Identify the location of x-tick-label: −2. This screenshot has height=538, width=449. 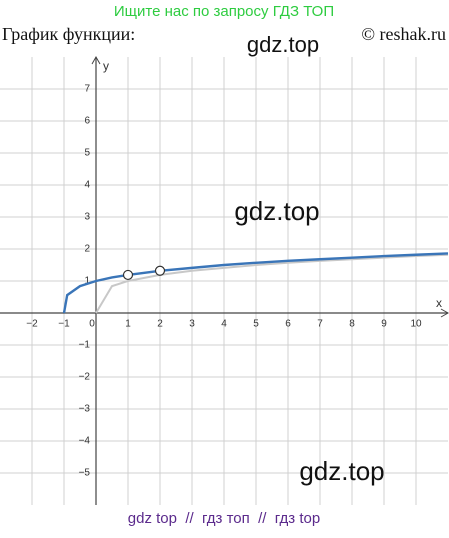
(32, 324).